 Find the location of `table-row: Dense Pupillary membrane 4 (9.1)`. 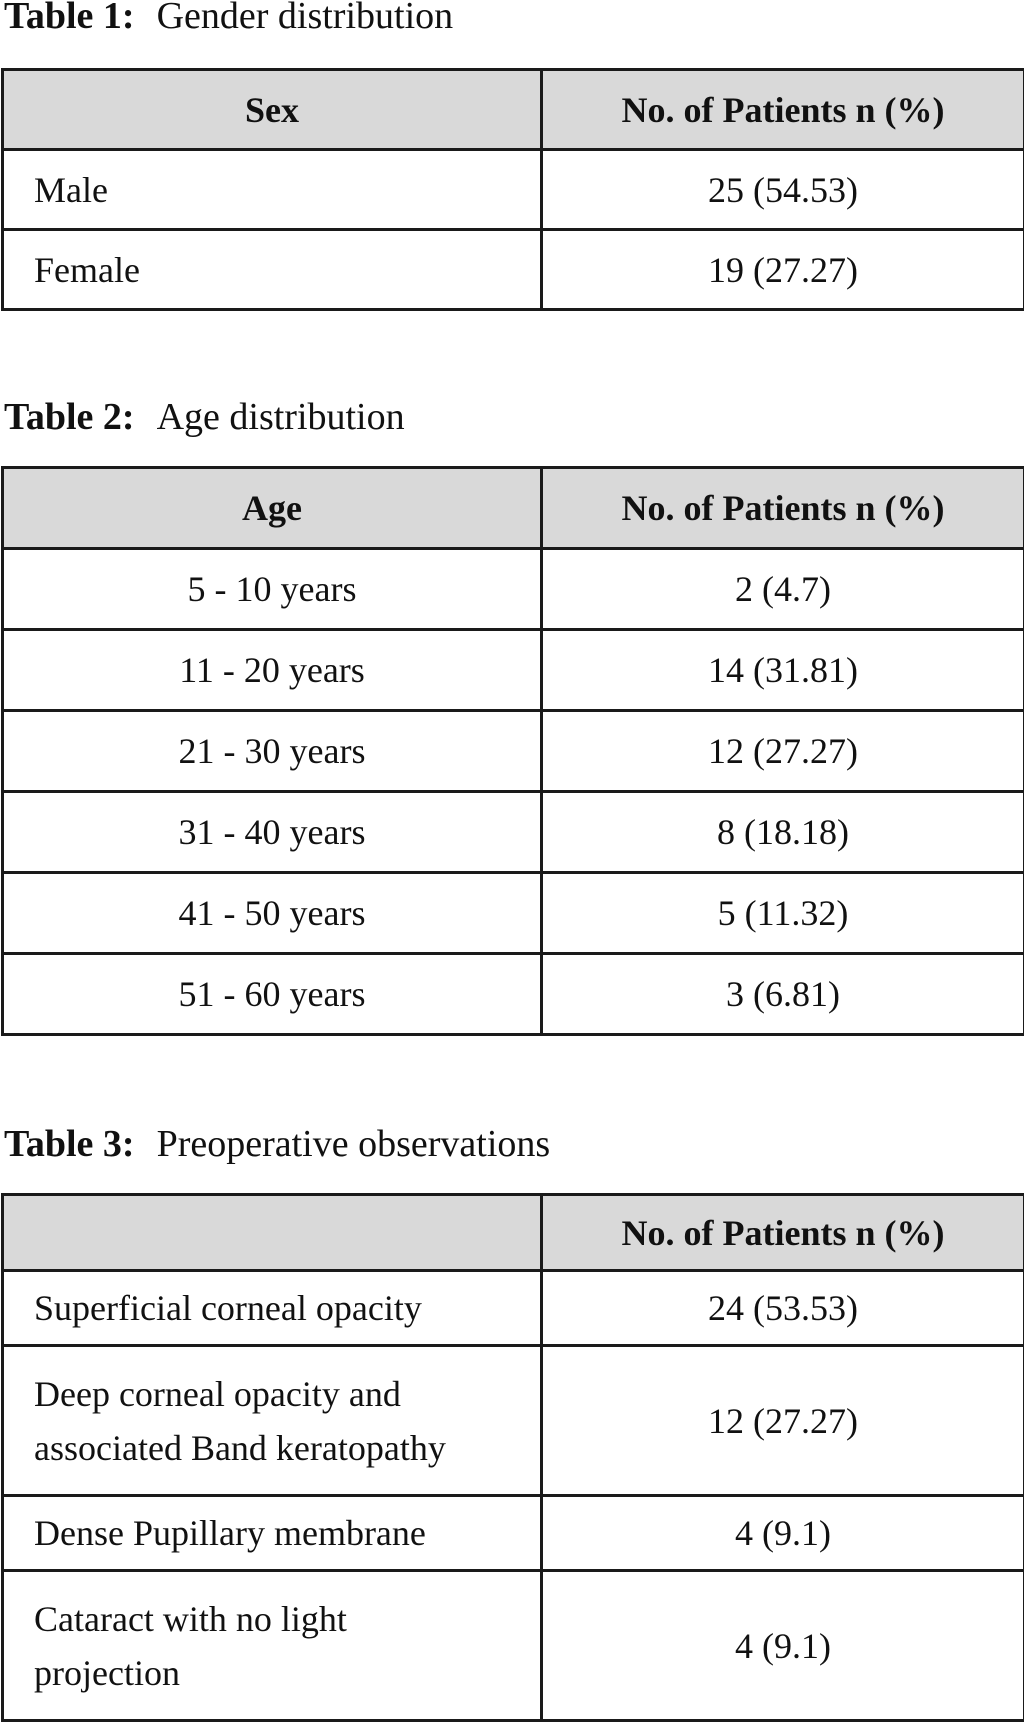

table-row: Dense Pupillary membrane 4 (9.1) is located at coordinates (512, 1533).